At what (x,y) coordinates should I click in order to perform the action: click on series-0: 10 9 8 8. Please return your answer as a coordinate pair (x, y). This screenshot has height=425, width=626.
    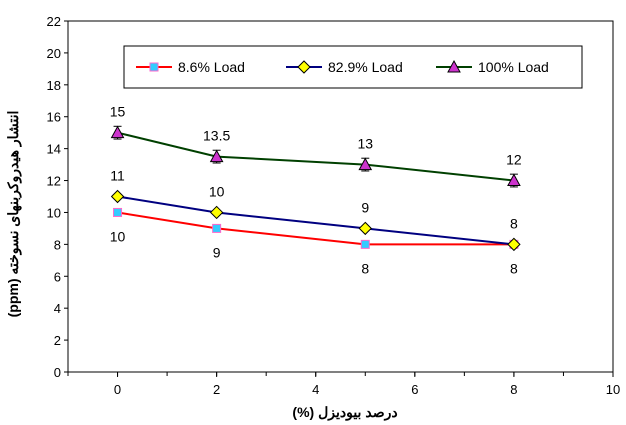
    Looking at the image, I should click on (314, 241).